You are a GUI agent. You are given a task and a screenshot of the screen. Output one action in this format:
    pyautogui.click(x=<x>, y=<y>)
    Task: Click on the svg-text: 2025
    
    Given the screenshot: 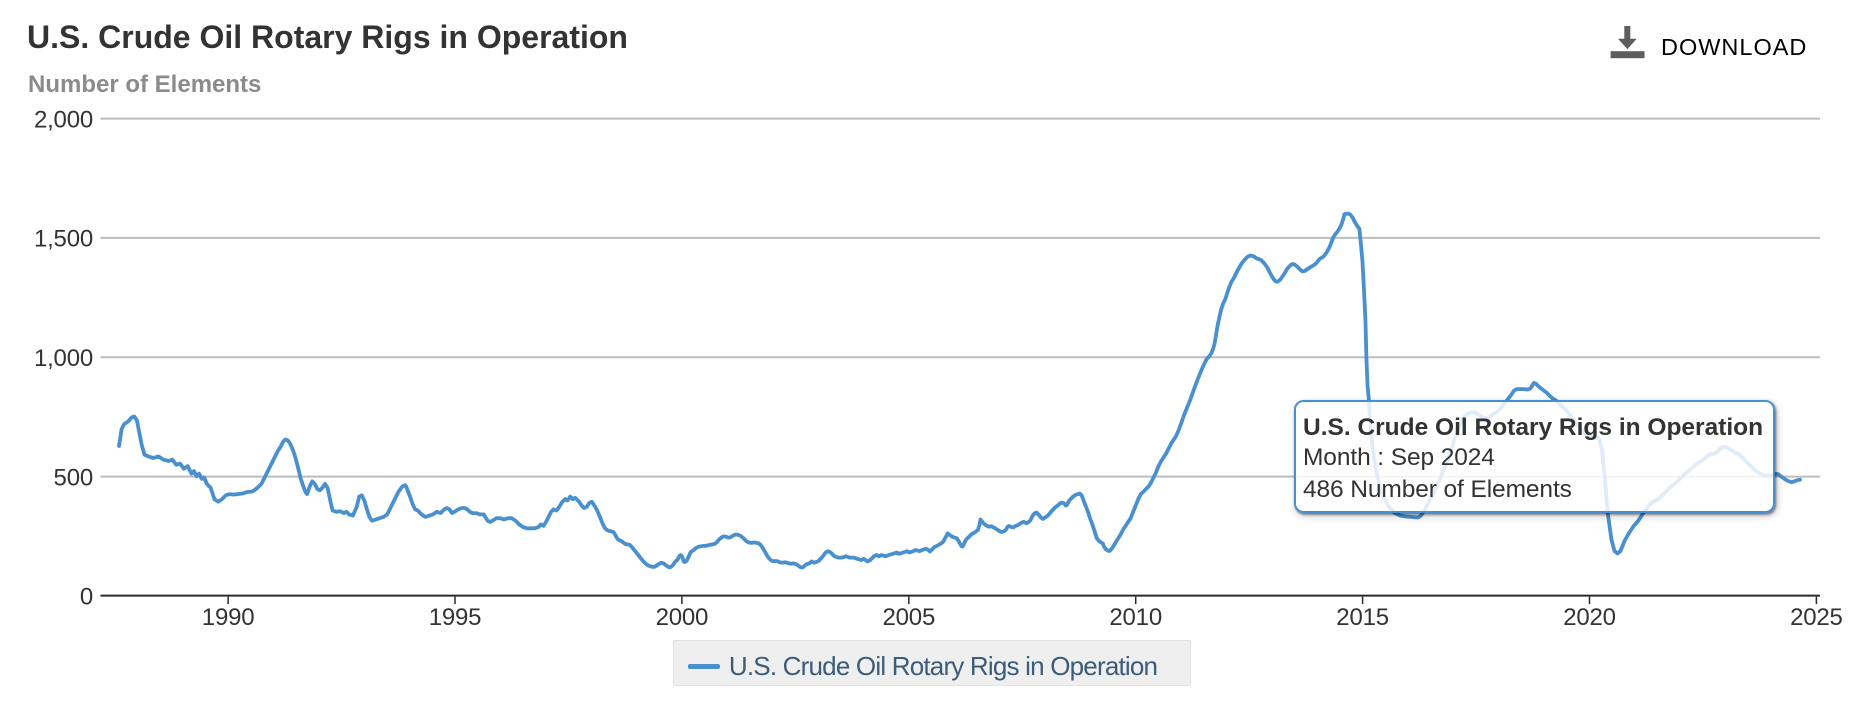 What is the action you would take?
    pyautogui.click(x=1816, y=617)
    